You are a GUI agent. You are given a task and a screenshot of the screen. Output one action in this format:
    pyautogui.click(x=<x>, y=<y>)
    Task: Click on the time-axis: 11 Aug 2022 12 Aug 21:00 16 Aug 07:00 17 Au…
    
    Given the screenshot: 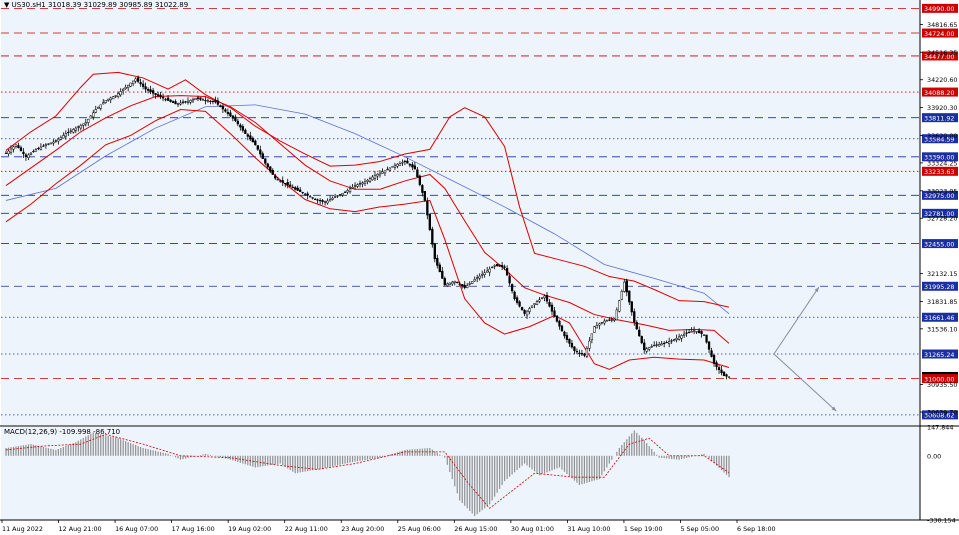 What is the action you would take?
    pyautogui.click(x=388, y=526)
    